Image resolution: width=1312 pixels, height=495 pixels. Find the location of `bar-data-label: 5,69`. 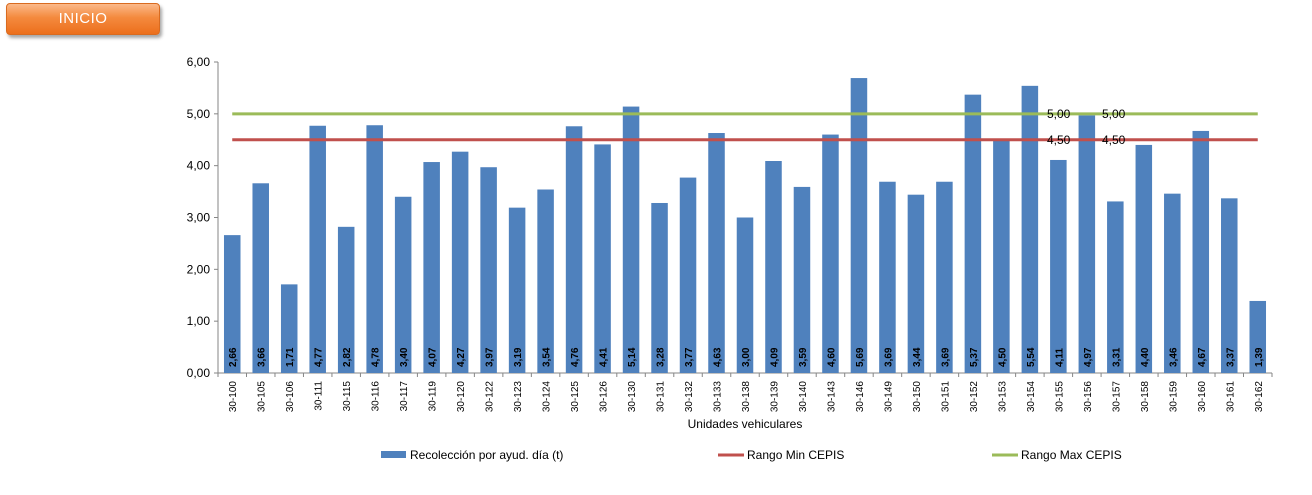

bar-data-label: 5,69 is located at coordinates (860, 357).